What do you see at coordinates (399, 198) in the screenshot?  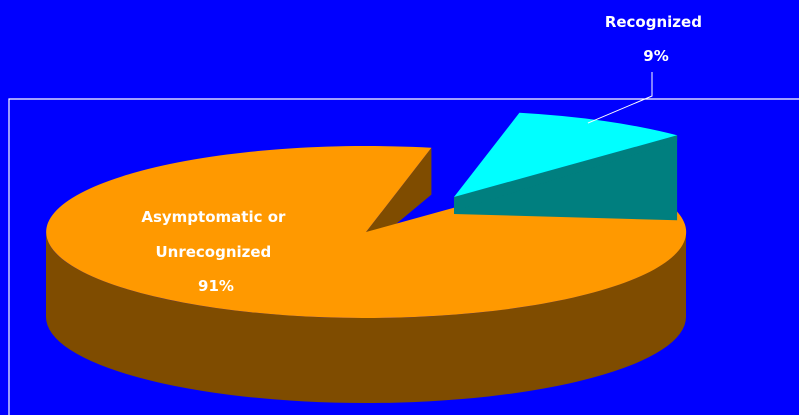 I see `pie-slice-cut-face-unrecognized` at bounding box center [399, 198].